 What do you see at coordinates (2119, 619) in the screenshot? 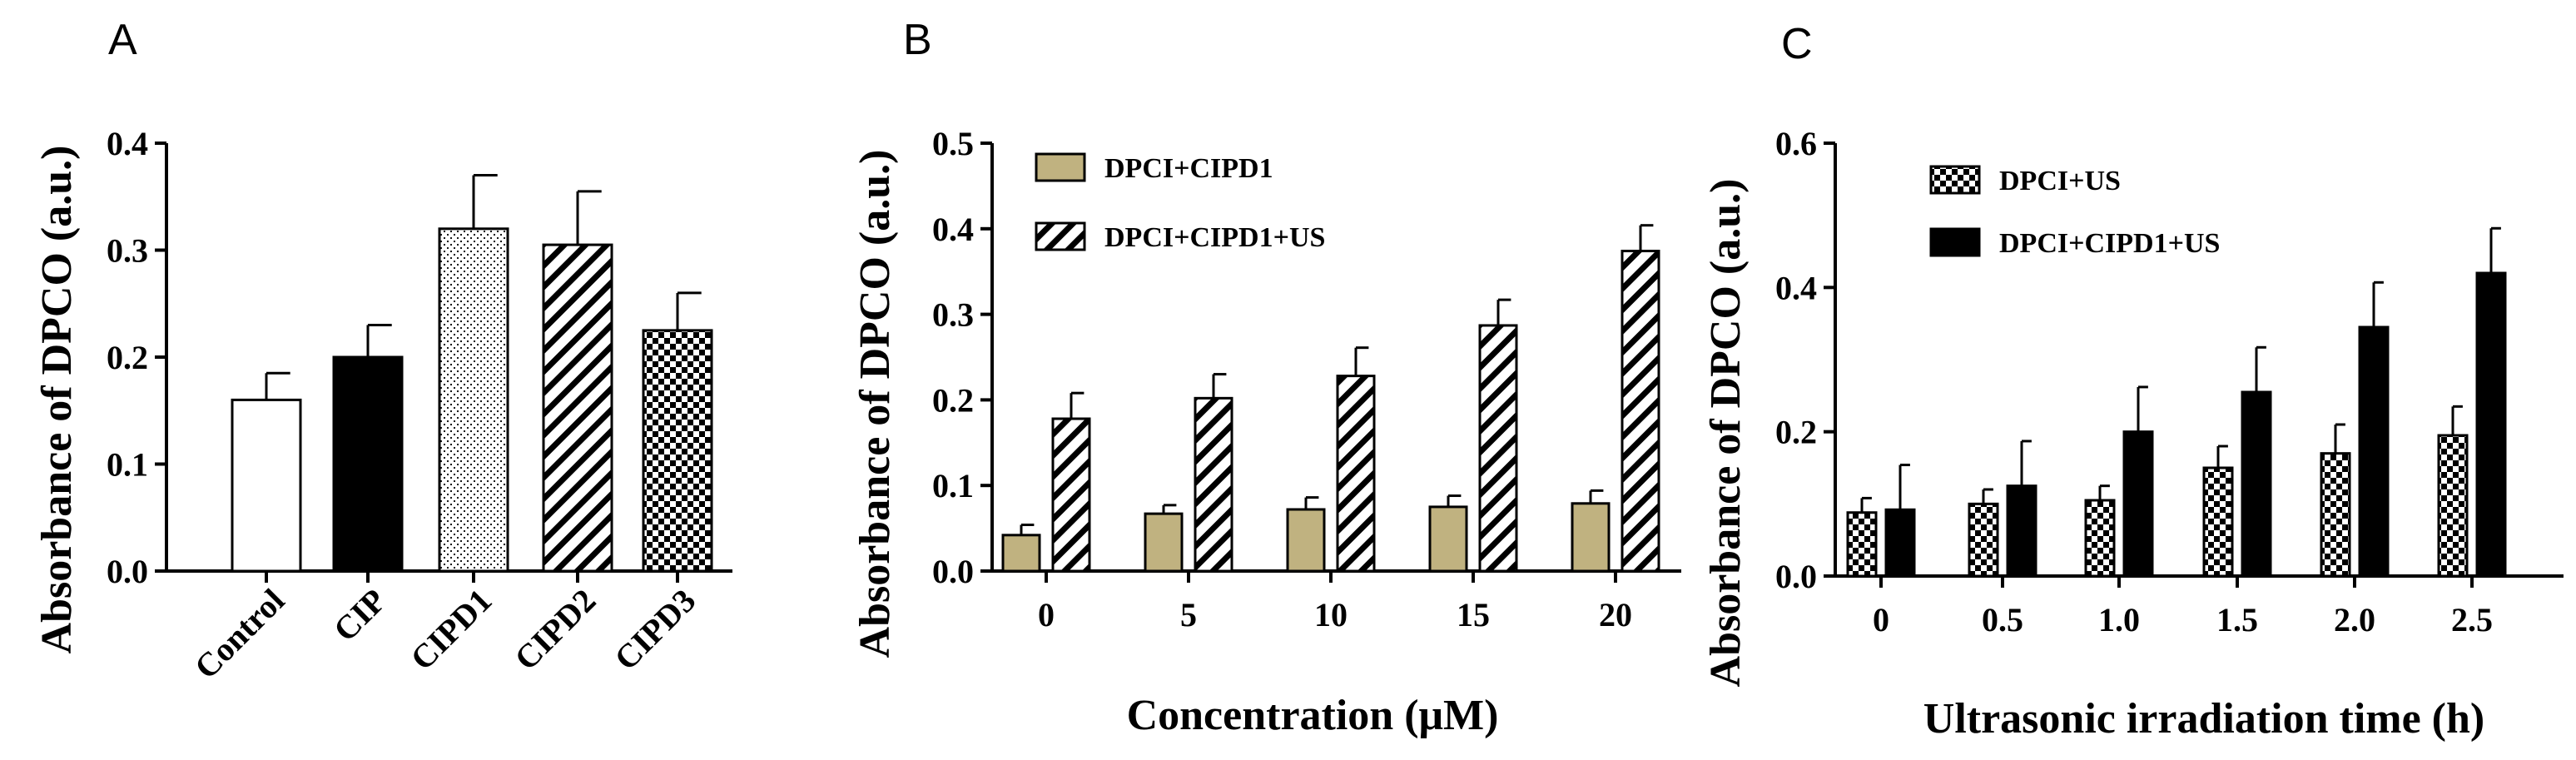
I see `x-tick-label: 1.0` at bounding box center [2119, 619].